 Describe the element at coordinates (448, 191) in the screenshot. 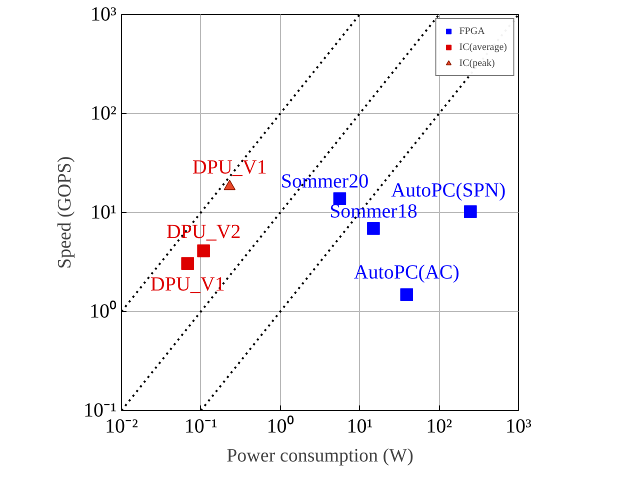

I see `annotation: AutoPC(SPN)` at that location.